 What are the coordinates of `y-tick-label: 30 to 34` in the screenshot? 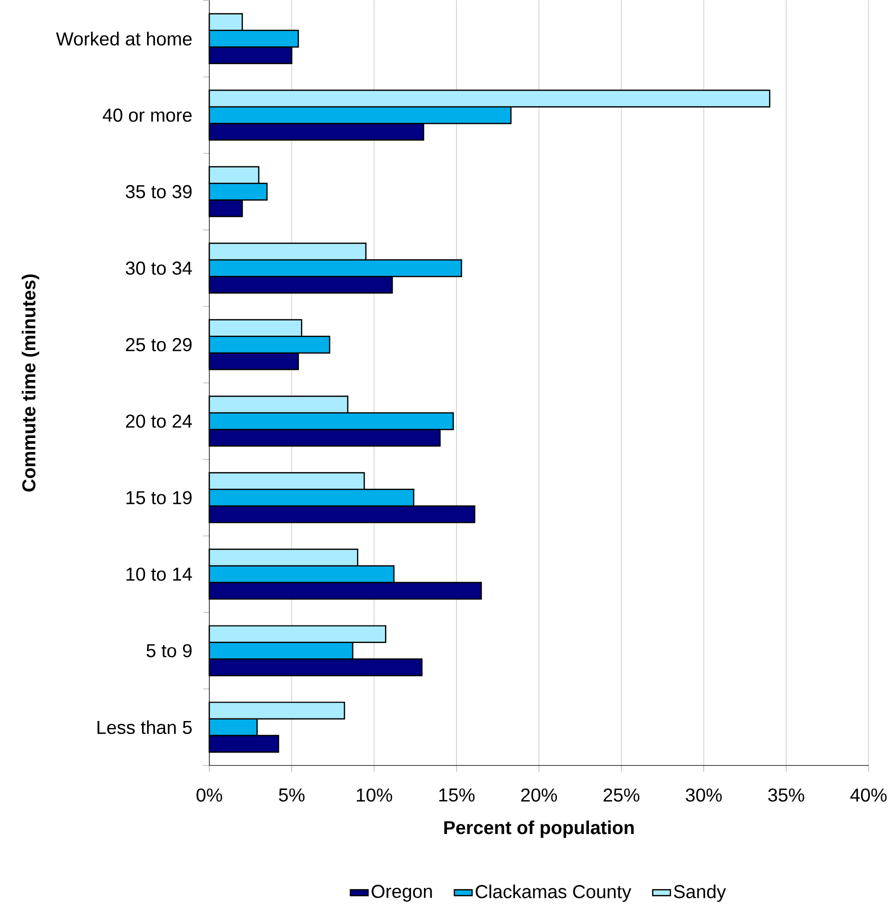 It's located at (159, 268).